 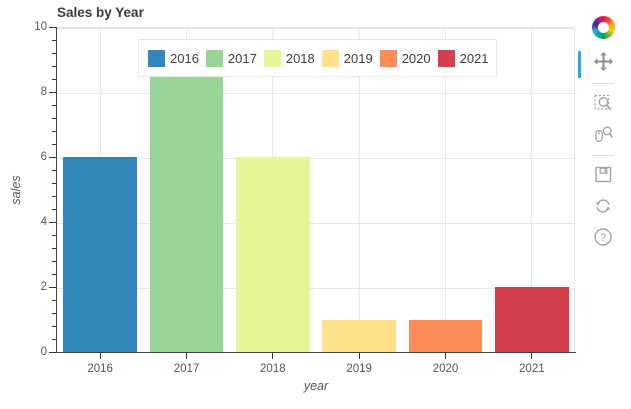 I want to click on legend-item: 2018, so click(x=289, y=58).